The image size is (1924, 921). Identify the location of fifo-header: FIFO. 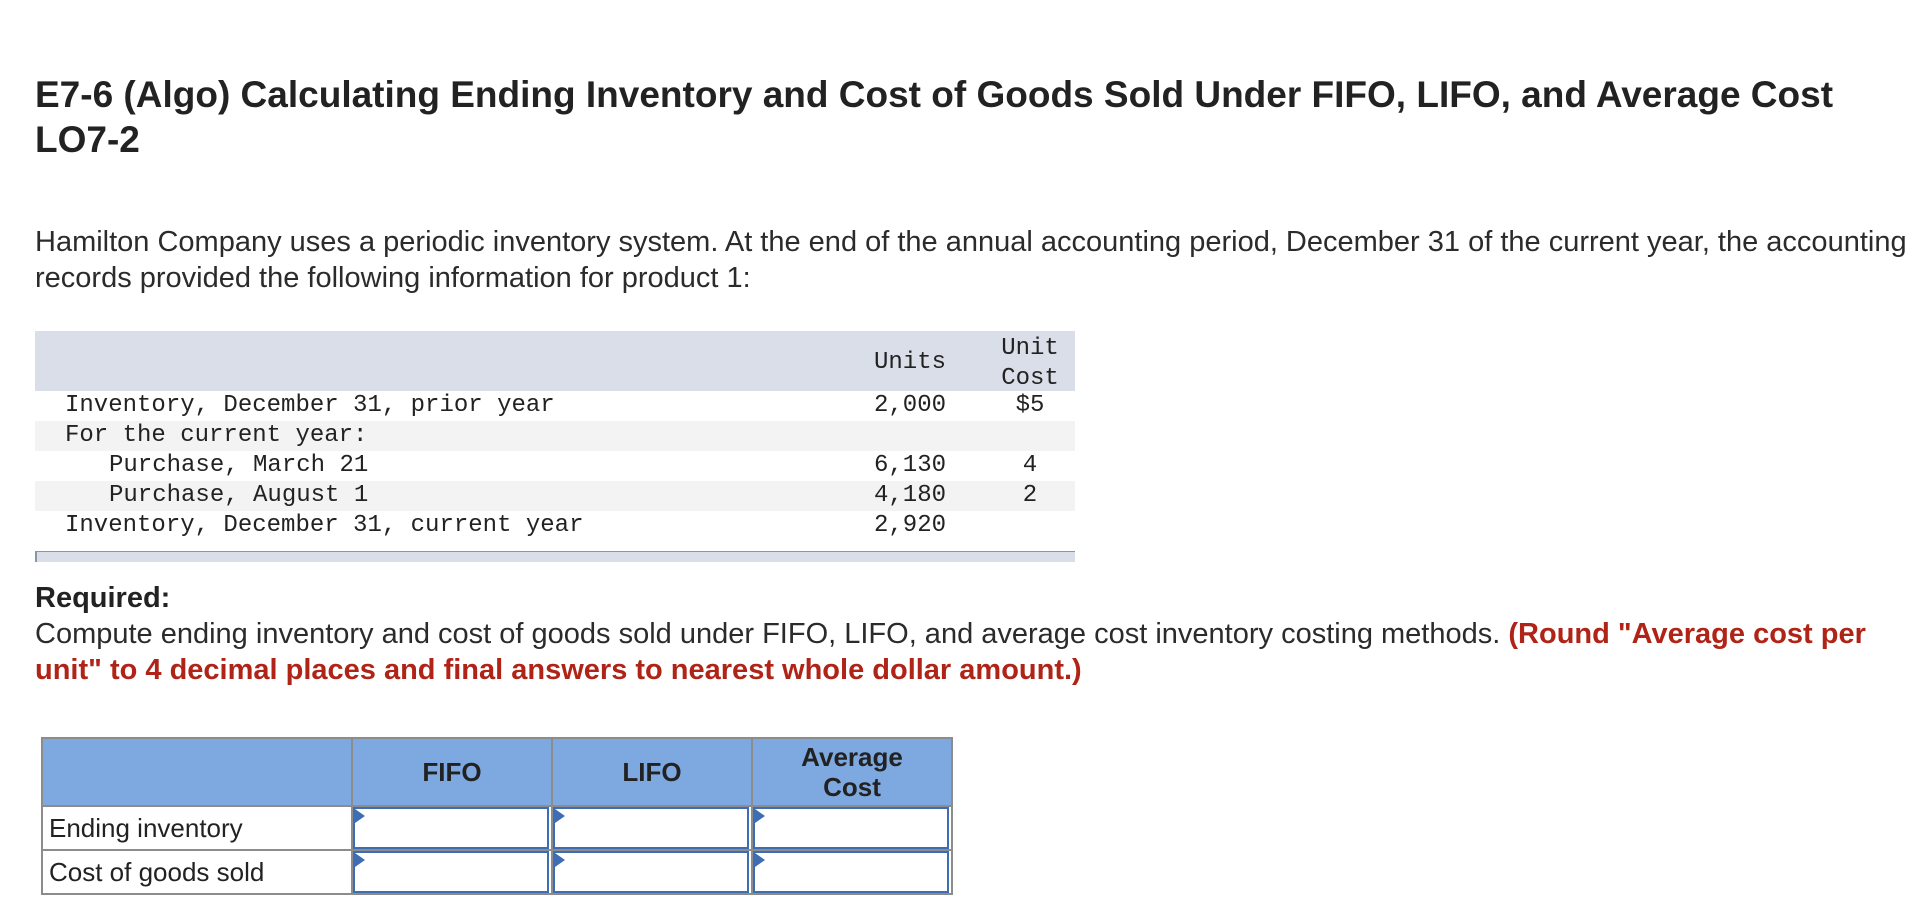
(452, 772).